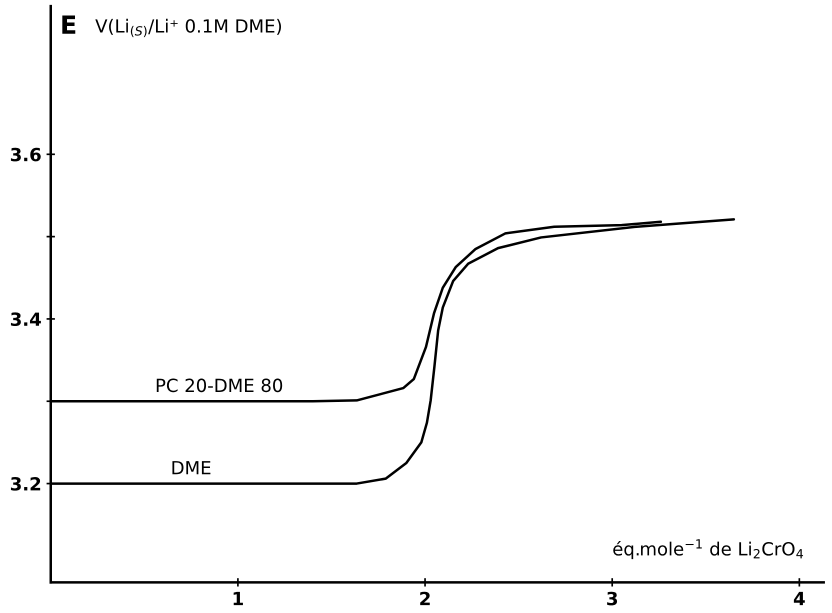 The image size is (832, 613). I want to click on x-tick-label: 4, so click(799, 599).